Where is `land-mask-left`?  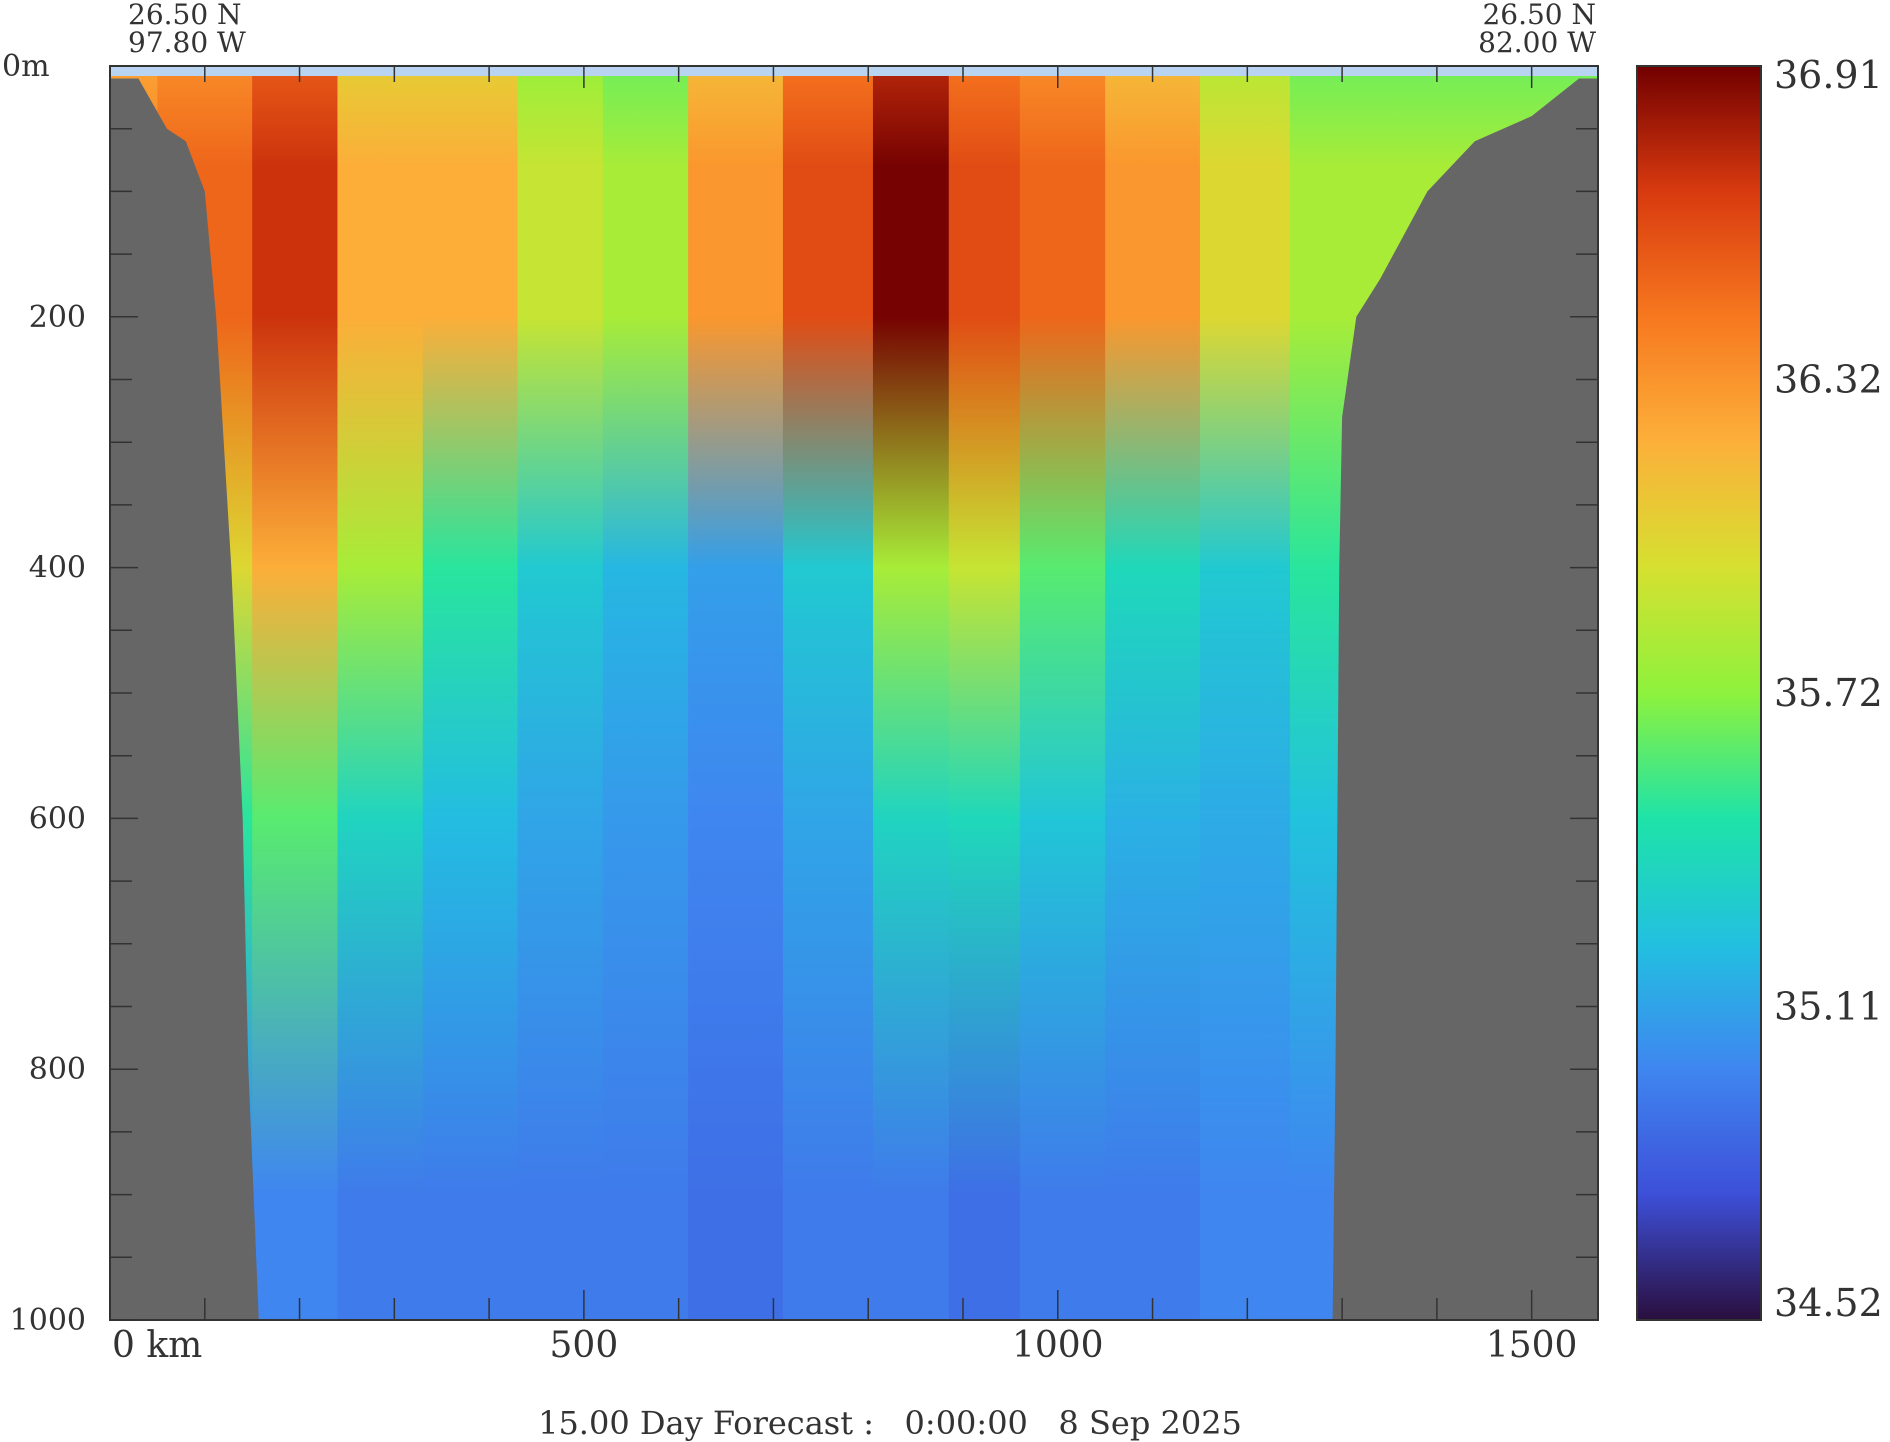
land-mask-left is located at coordinates (184, 699).